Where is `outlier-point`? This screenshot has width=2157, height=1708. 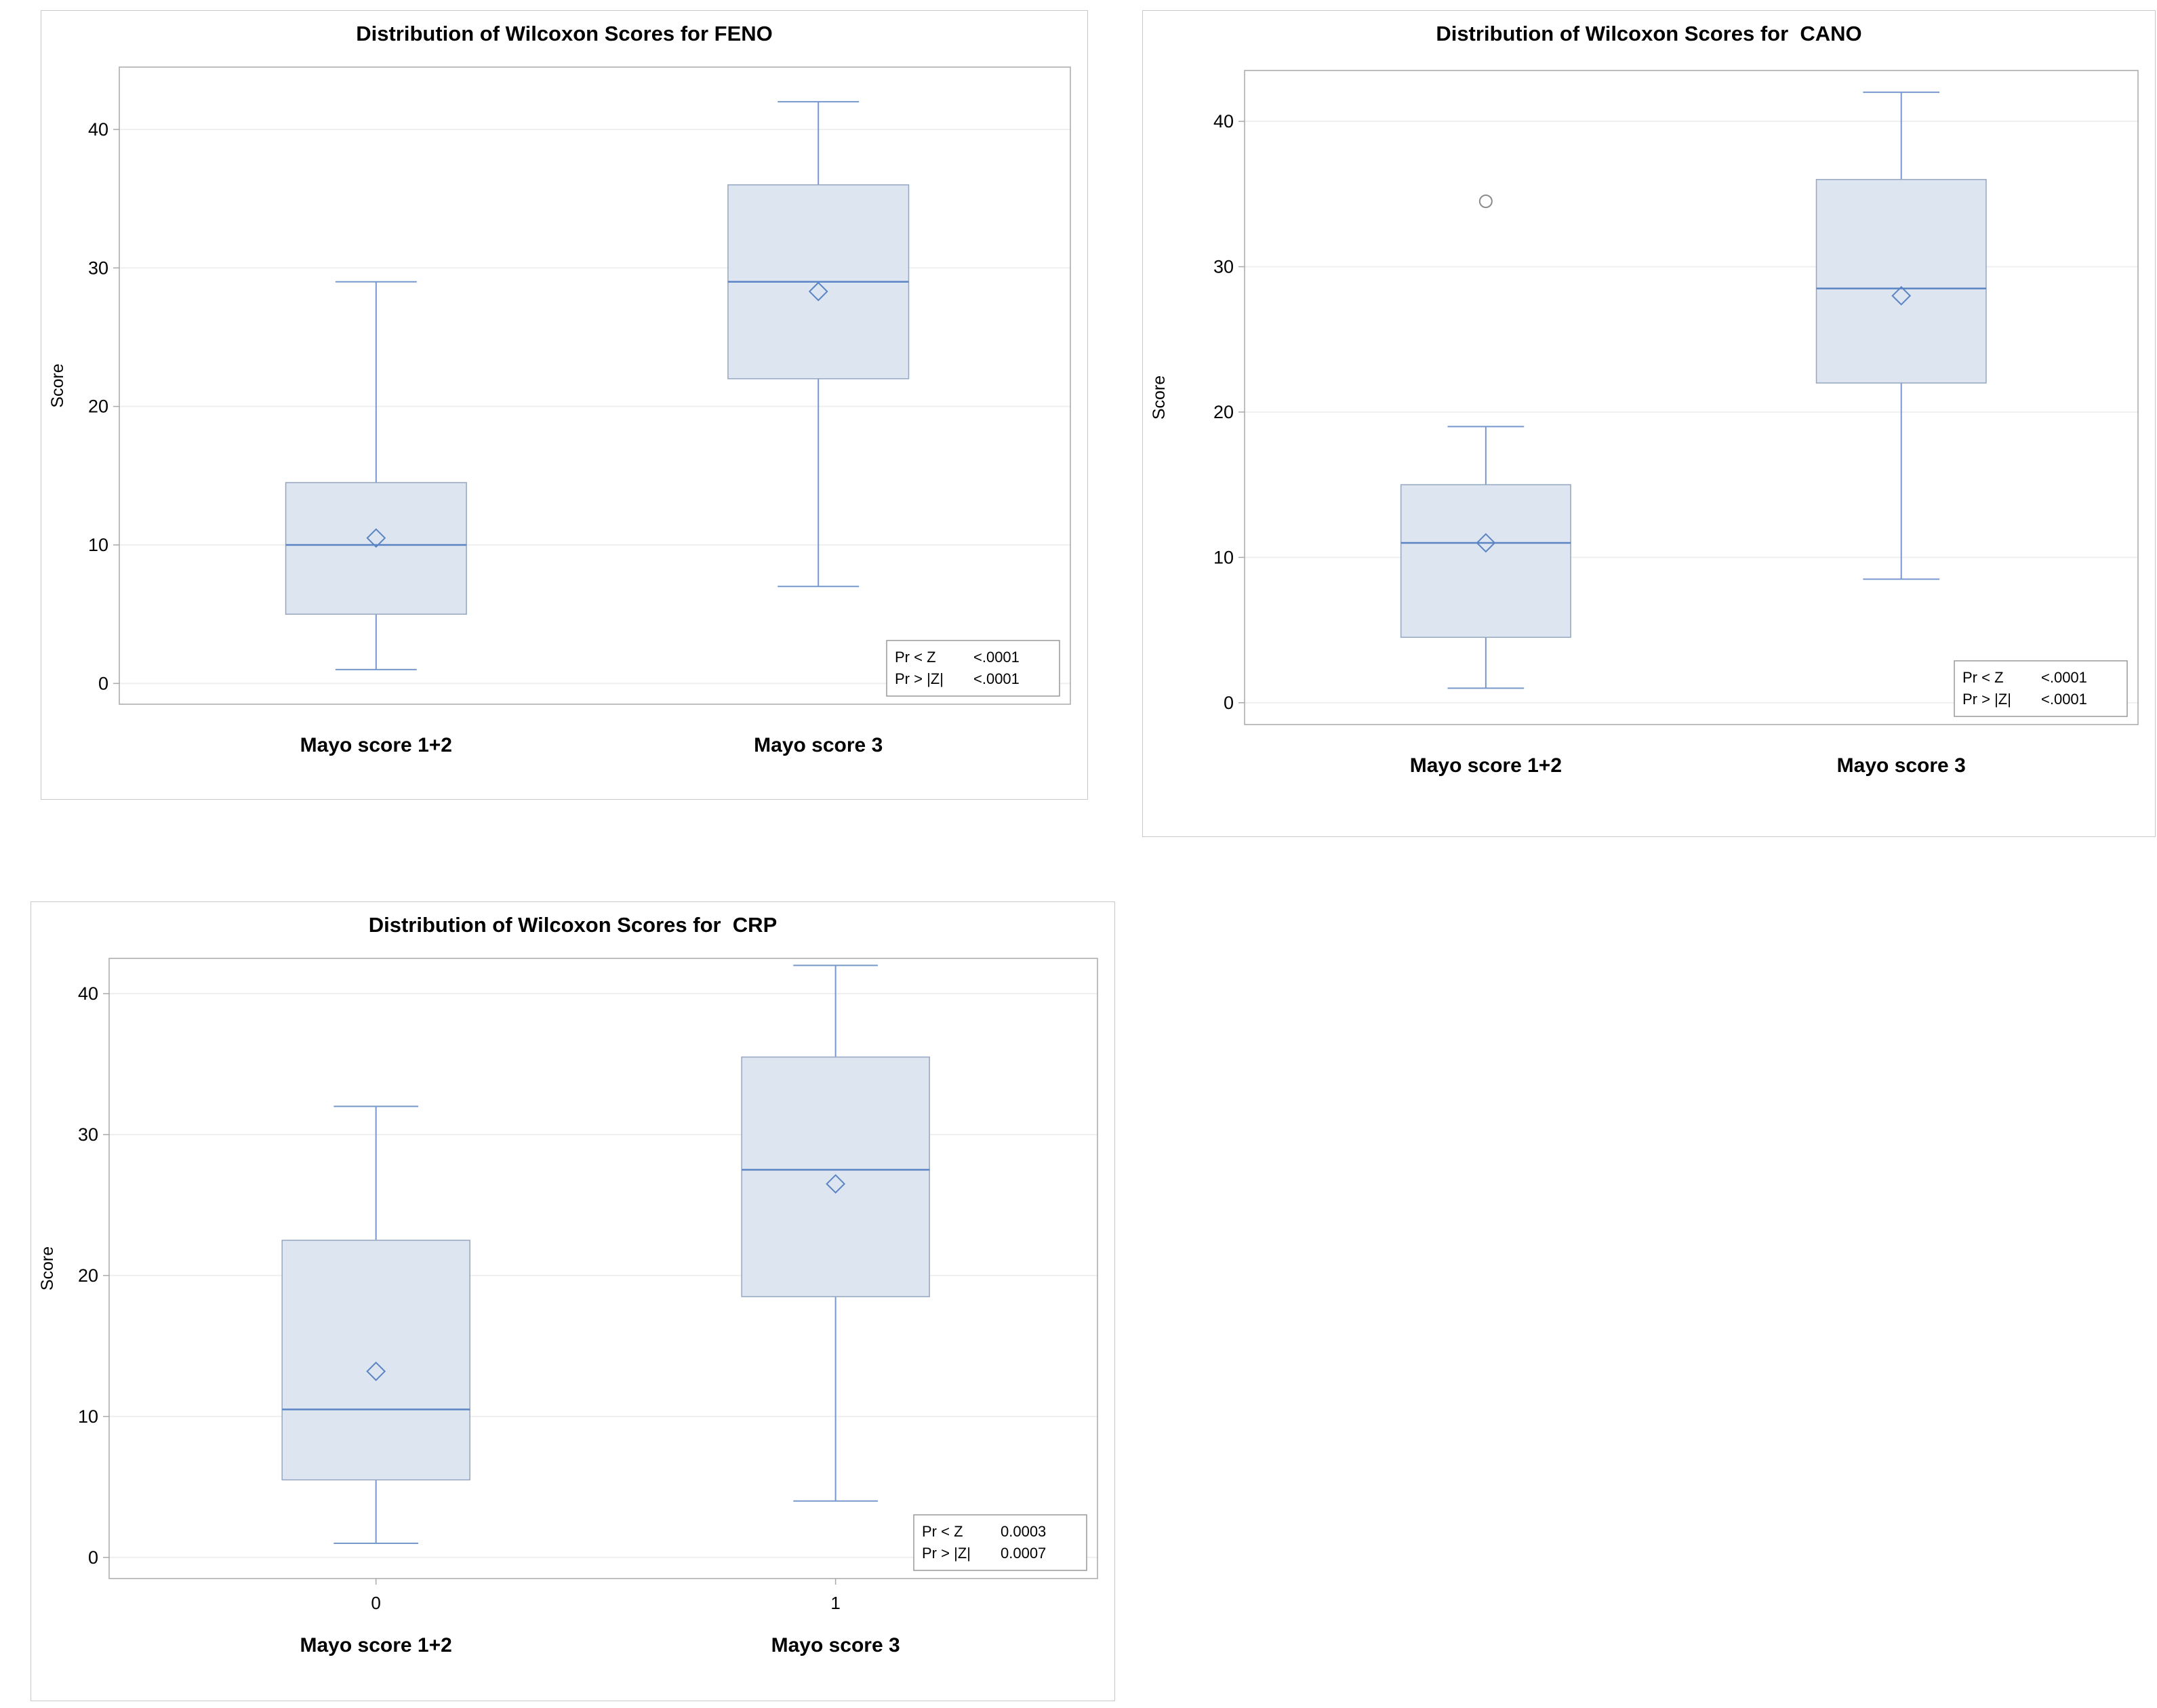 outlier-point is located at coordinates (1485, 202).